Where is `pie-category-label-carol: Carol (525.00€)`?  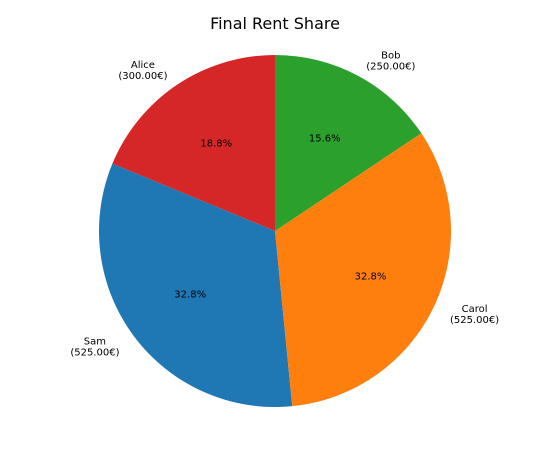 pie-category-label-carol: Carol (525.00€) is located at coordinates (474, 315).